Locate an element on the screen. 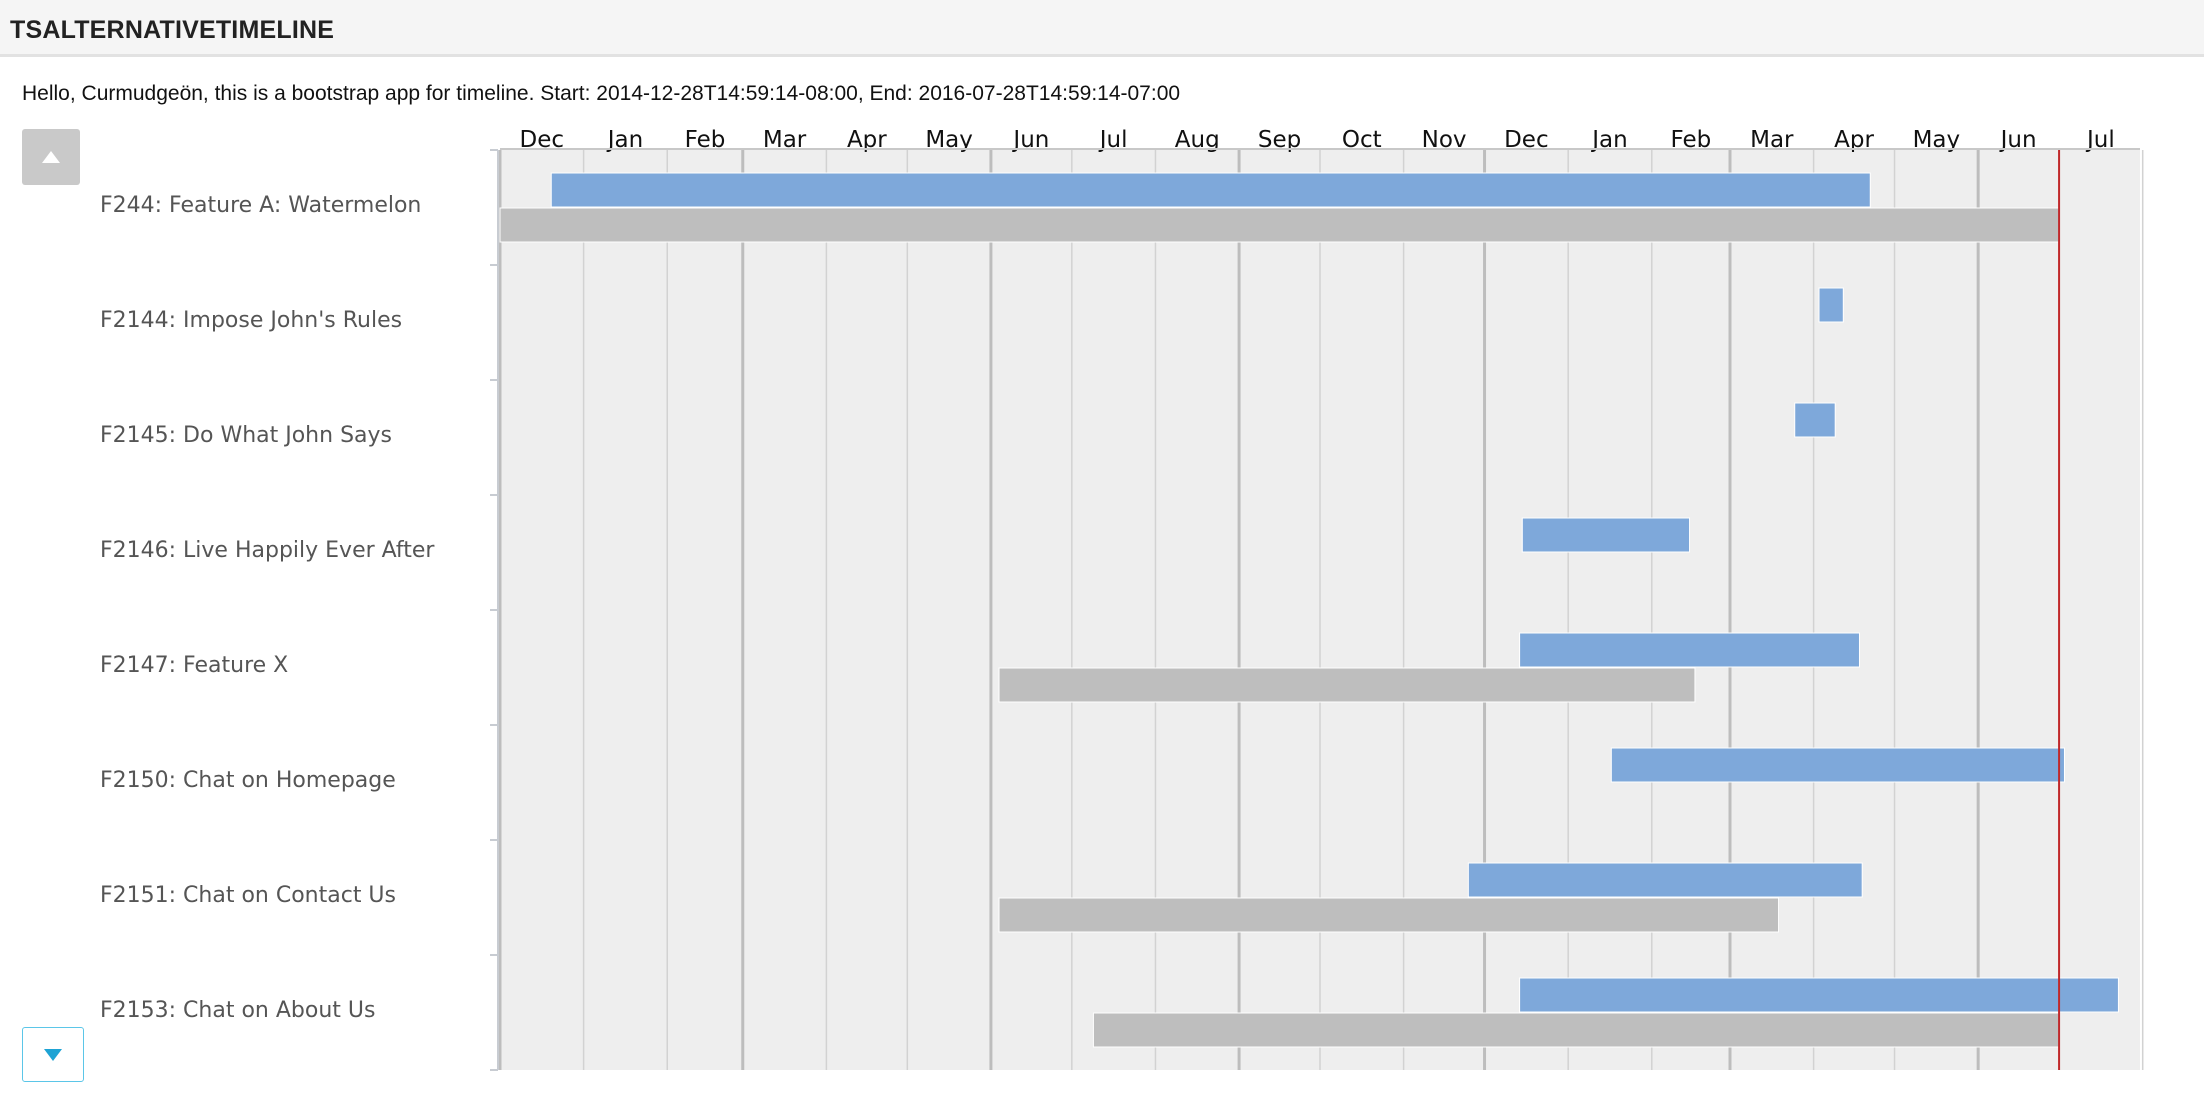  row-label: F2153: Chat on About Us is located at coordinates (238, 1010).